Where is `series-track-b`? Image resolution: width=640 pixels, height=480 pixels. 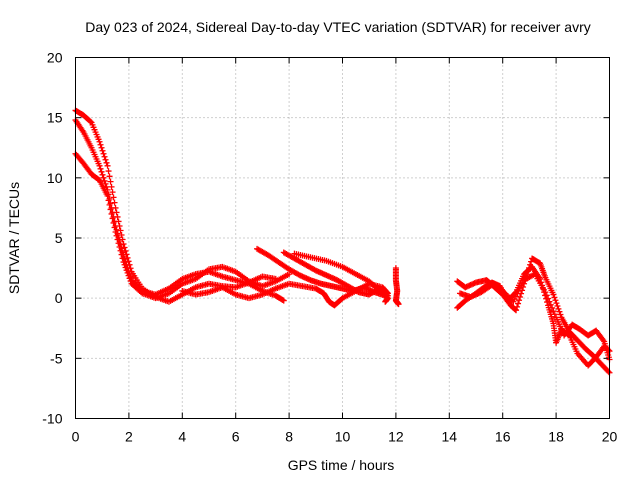
series-track-b is located at coordinates (179, 210).